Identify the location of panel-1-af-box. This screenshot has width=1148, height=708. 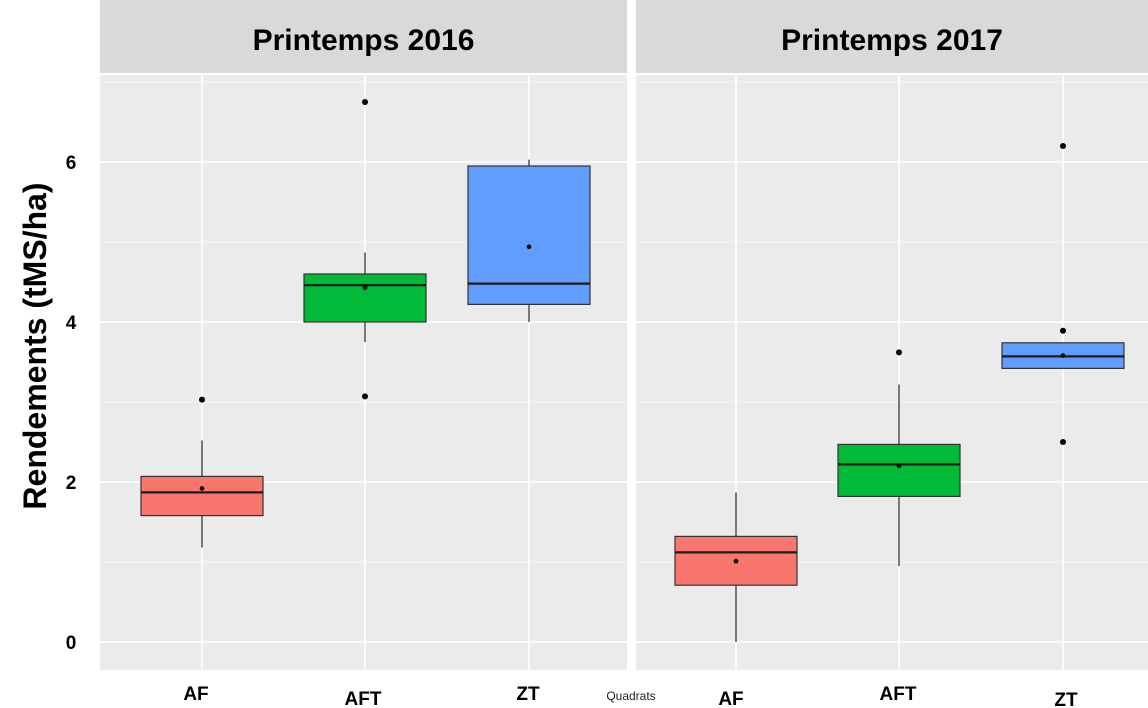
(202, 496).